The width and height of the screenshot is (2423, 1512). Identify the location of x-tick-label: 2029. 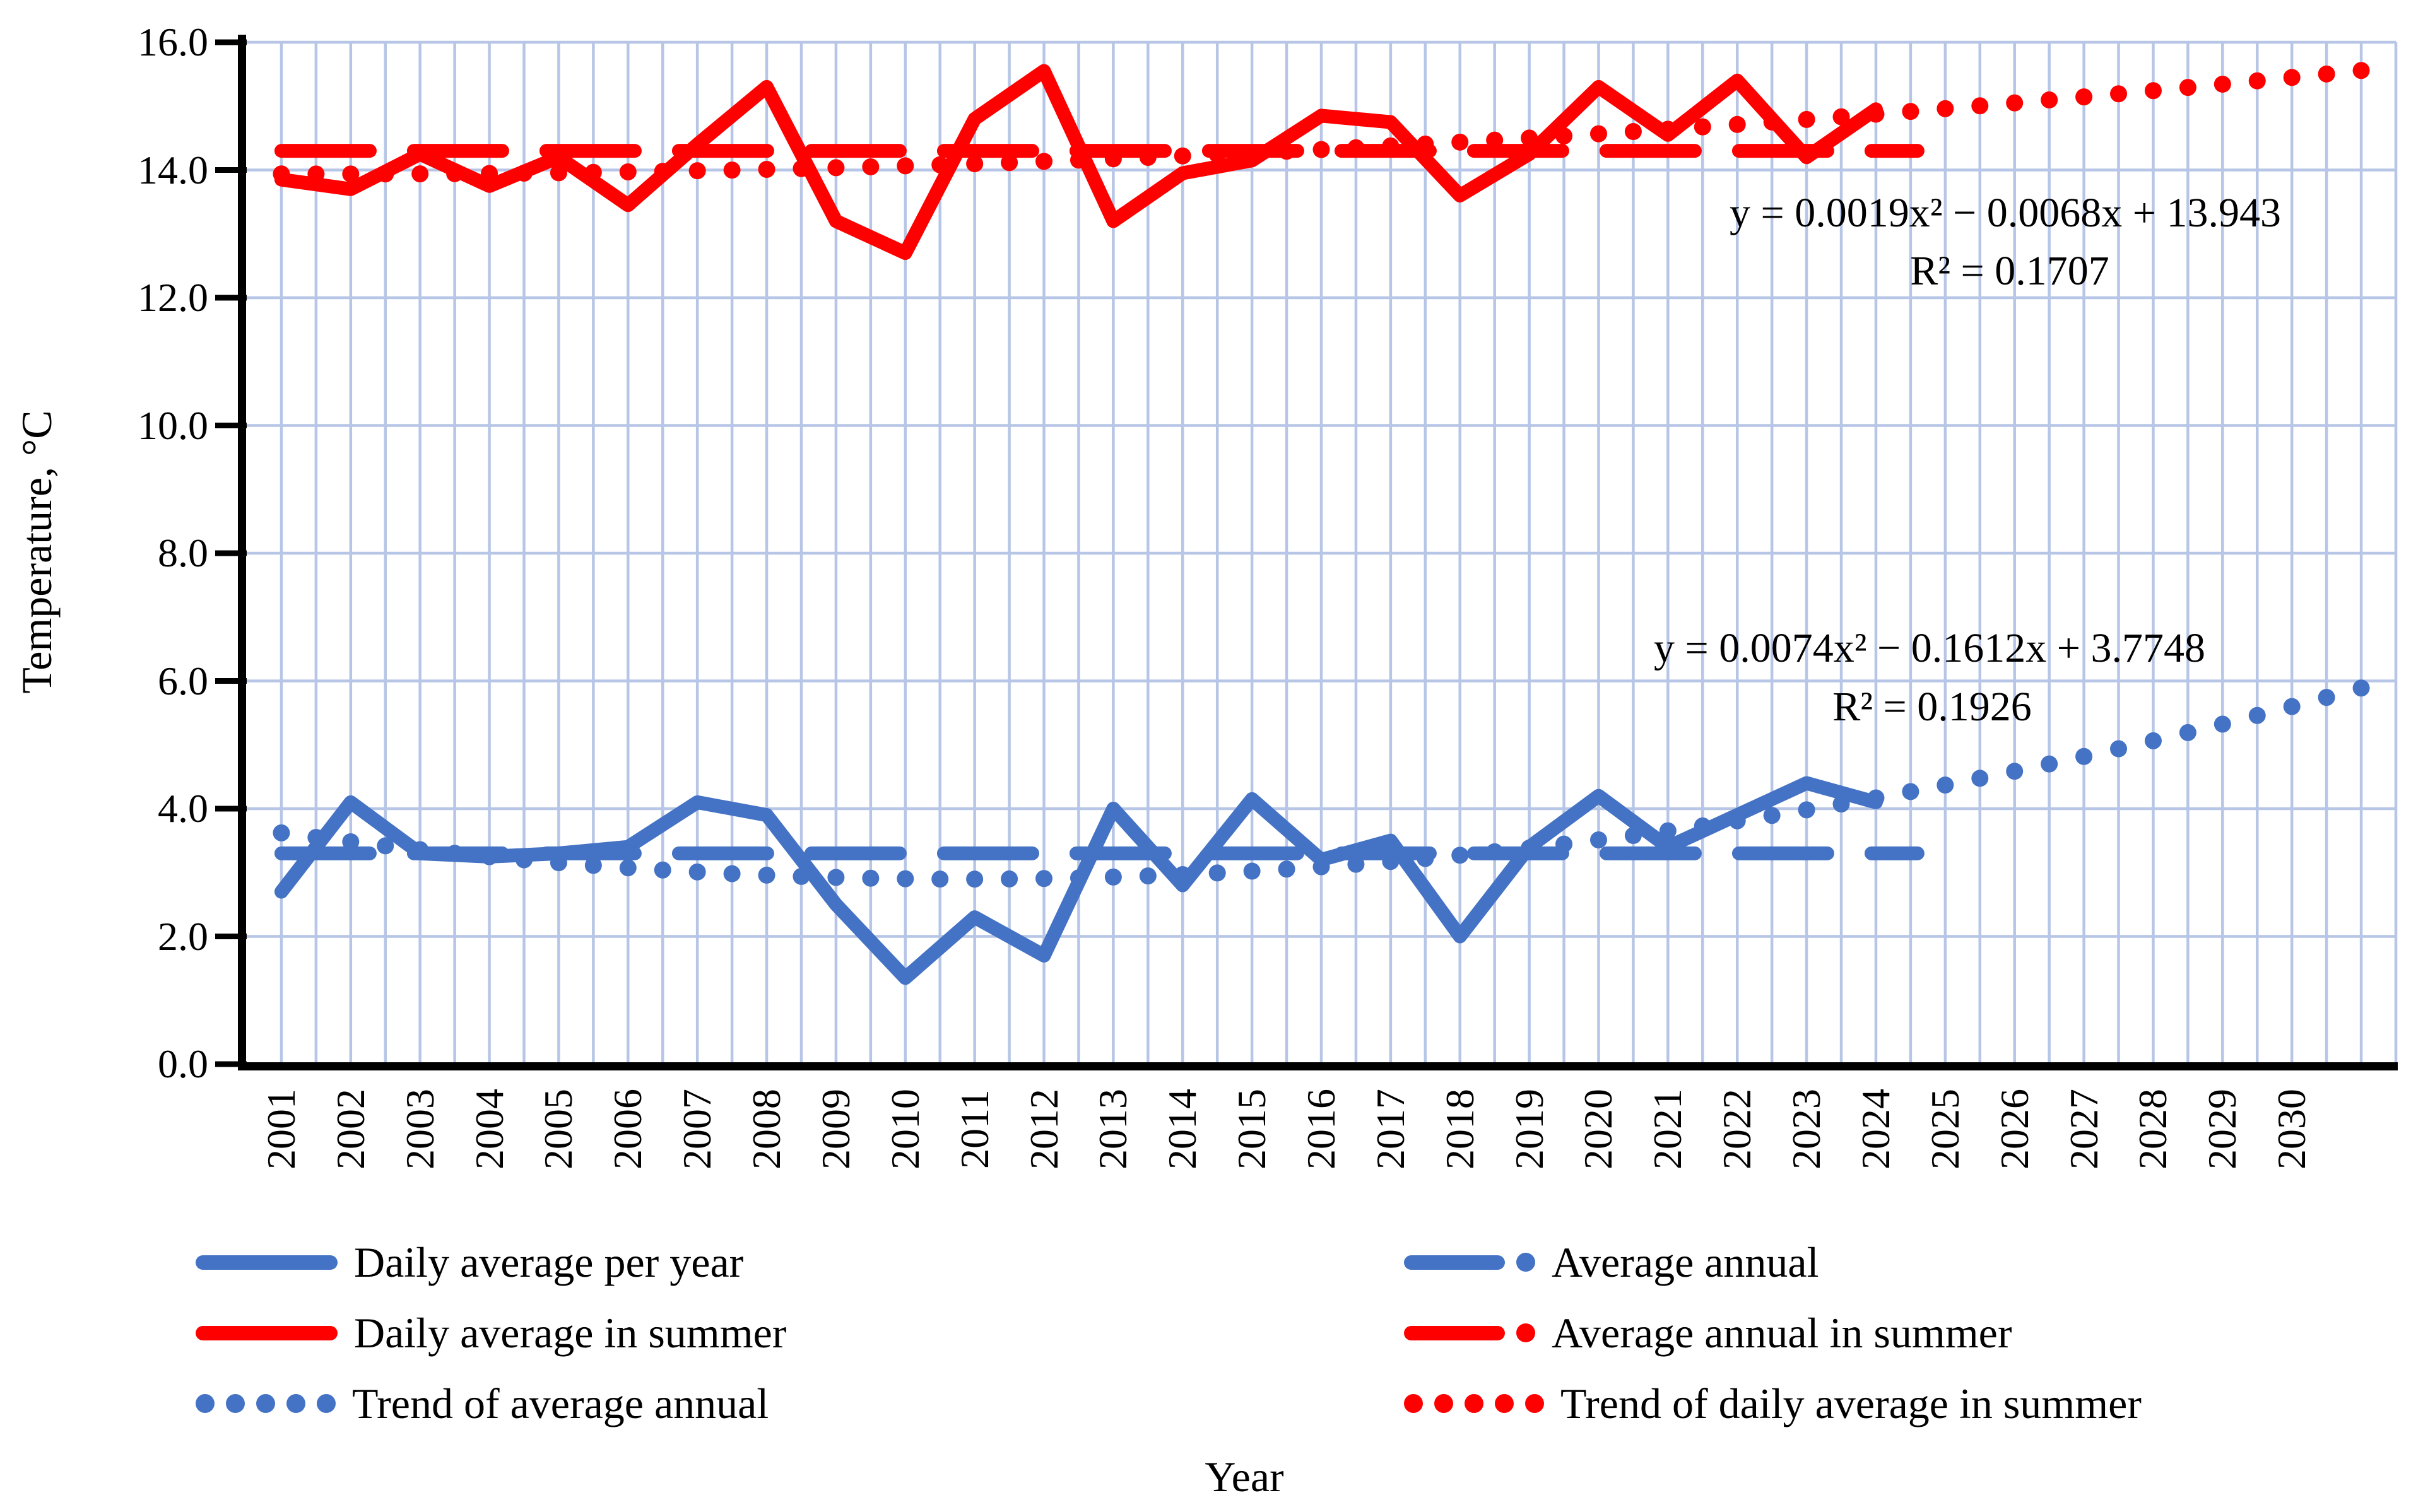
(2222, 1129).